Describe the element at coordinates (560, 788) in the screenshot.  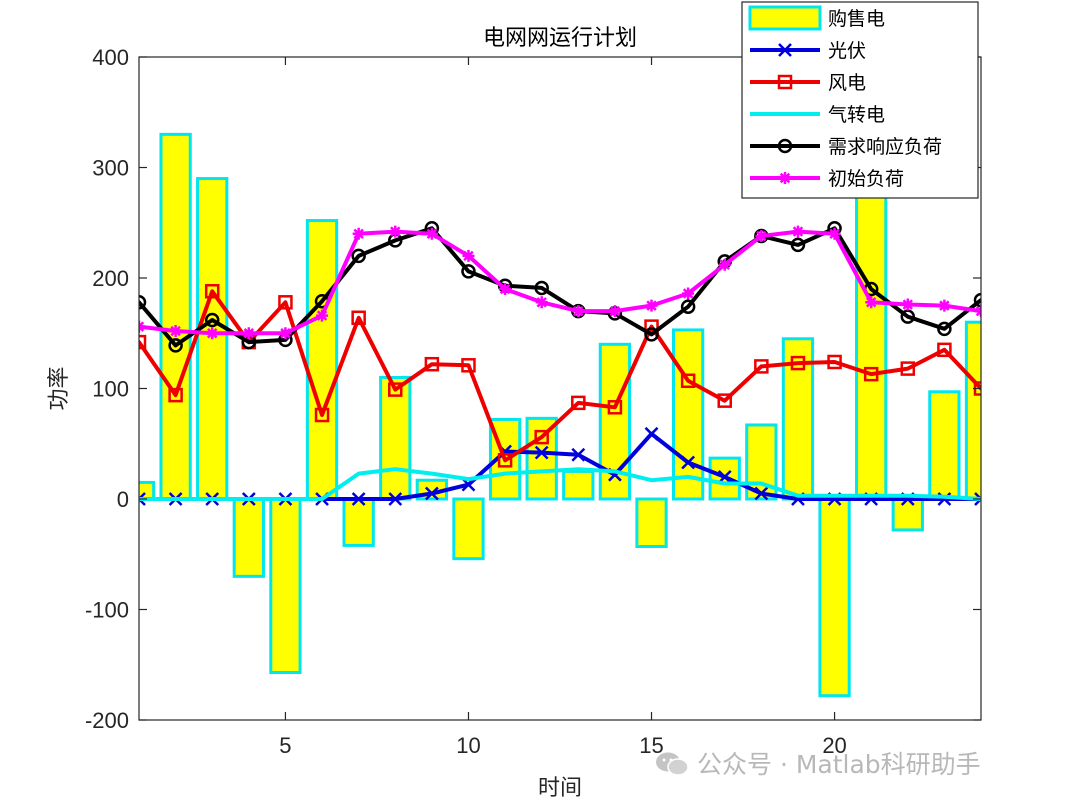
I see `x-axis-label: 时间` at that location.